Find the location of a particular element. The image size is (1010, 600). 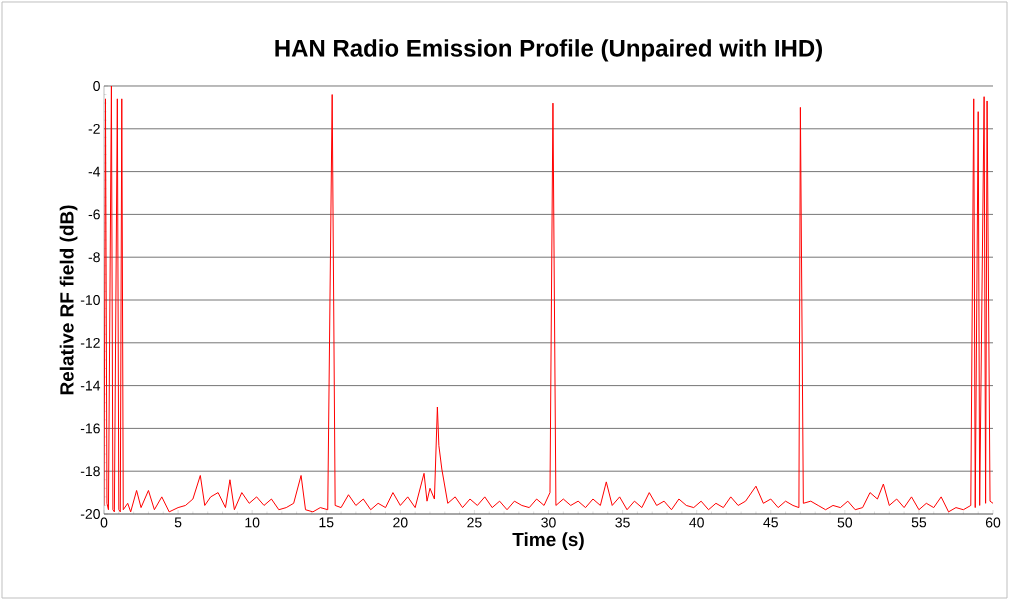

x-tick-label: 15 is located at coordinates (326, 522).